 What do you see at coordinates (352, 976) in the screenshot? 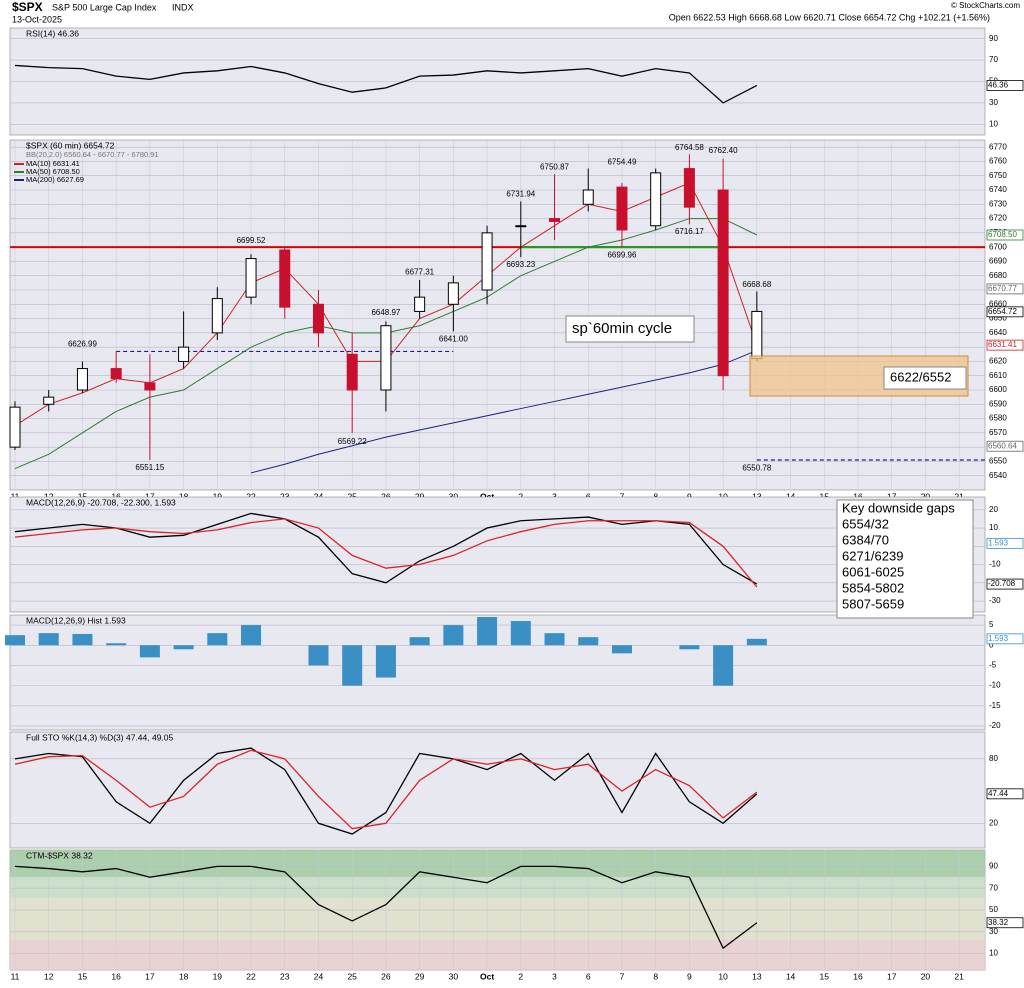
I see `x-tick-label: 25` at bounding box center [352, 976].